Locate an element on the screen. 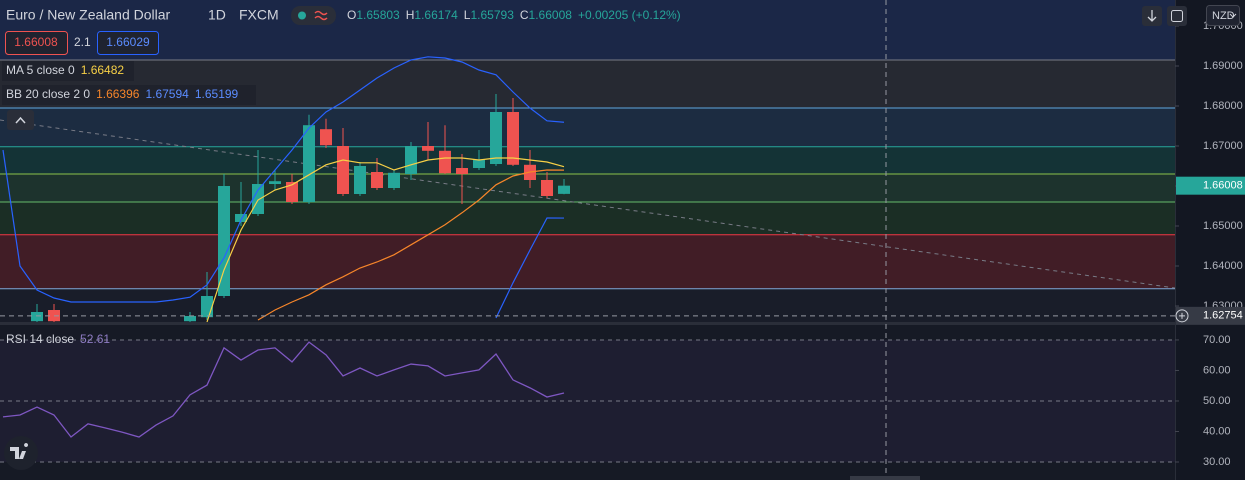  currency: NZD is located at coordinates (1223, 16).